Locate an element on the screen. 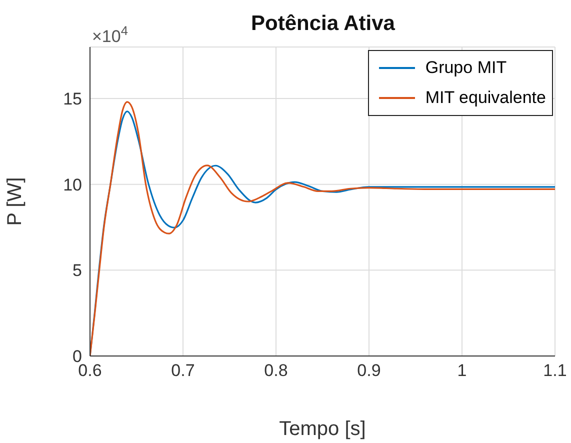  x-axis-title: Tempo [s] is located at coordinates (322, 429).